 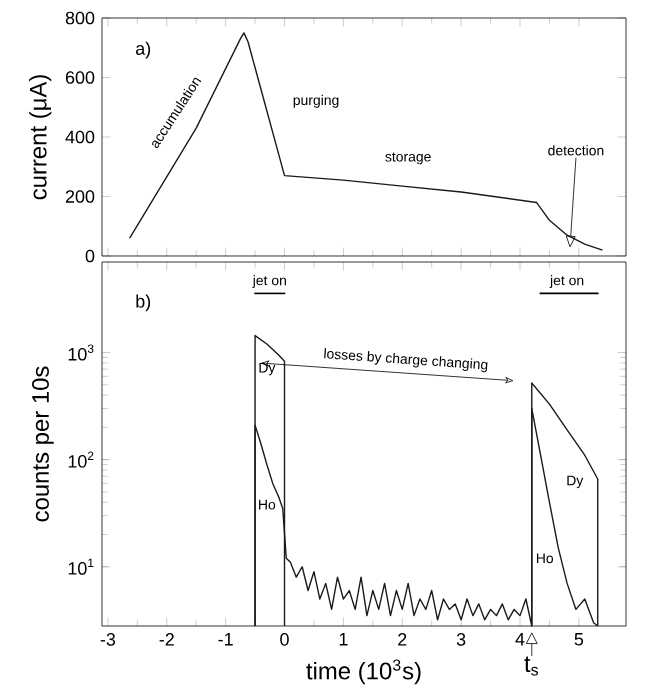 What do you see at coordinates (284, 639) in the screenshot?
I see `x-tick-label: 0` at bounding box center [284, 639].